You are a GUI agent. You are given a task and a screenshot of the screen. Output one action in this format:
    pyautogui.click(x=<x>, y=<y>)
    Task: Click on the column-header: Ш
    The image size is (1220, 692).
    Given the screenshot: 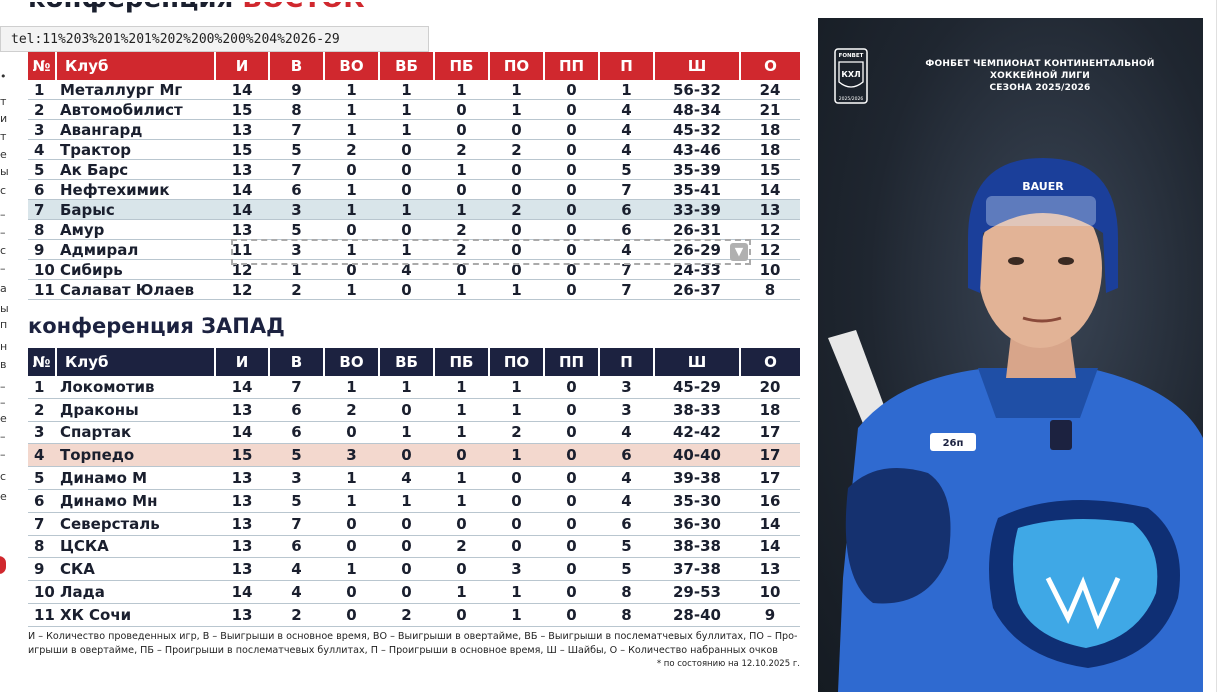 What is the action you would take?
    pyautogui.click(x=697, y=66)
    